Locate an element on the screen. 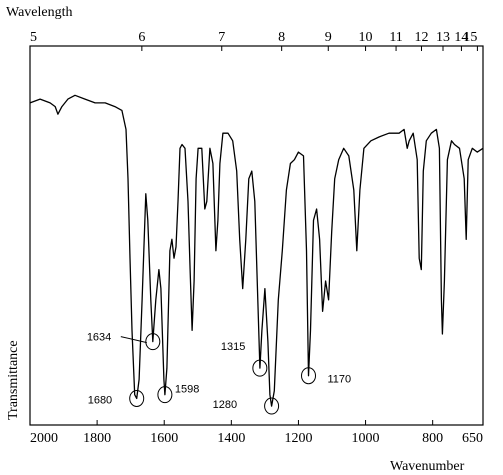 The height and width of the screenshot is (475, 503). annotation-label: 1634 is located at coordinates (99, 338).